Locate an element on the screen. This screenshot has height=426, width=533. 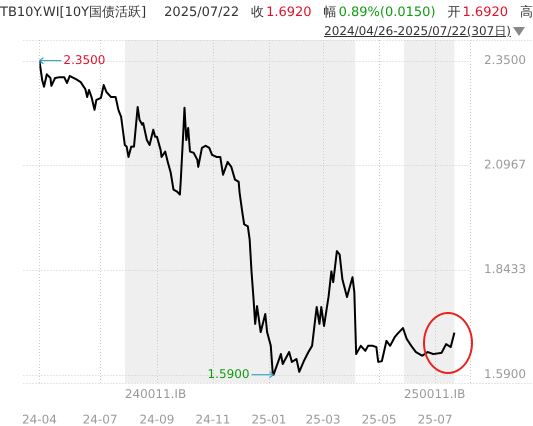
x-tick-label: 25-01 is located at coordinates (269, 419).